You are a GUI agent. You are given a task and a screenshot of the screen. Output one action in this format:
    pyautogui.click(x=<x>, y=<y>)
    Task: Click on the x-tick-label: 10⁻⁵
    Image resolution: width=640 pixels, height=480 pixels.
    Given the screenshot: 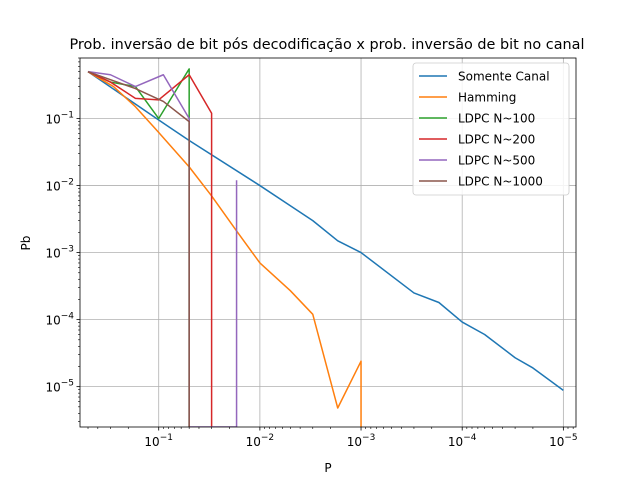 What is the action you would take?
    pyautogui.click(x=563, y=441)
    